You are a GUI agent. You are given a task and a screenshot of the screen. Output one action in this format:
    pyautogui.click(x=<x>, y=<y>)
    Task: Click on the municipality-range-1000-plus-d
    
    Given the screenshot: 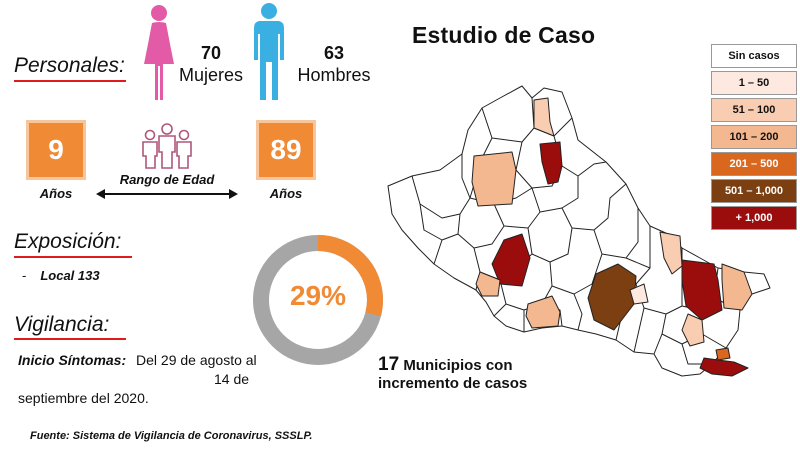 What is the action you would take?
    pyautogui.click(x=724, y=367)
    